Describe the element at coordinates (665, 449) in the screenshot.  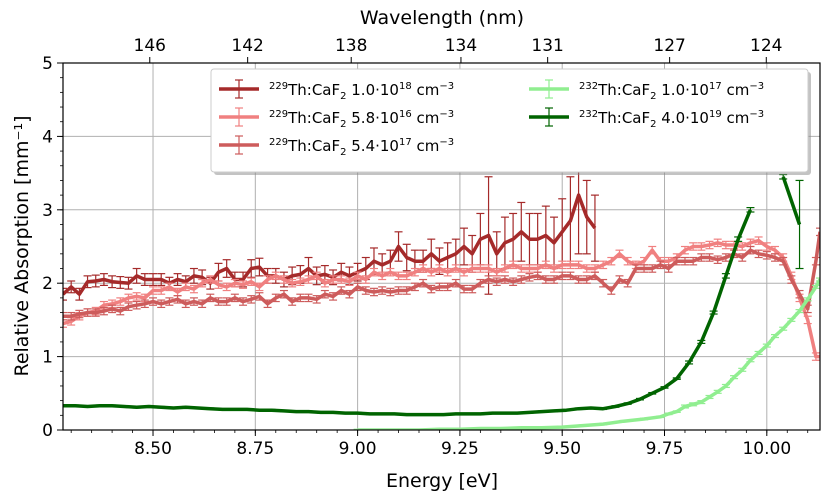
I see `x-tick-label: 9.75` at that location.